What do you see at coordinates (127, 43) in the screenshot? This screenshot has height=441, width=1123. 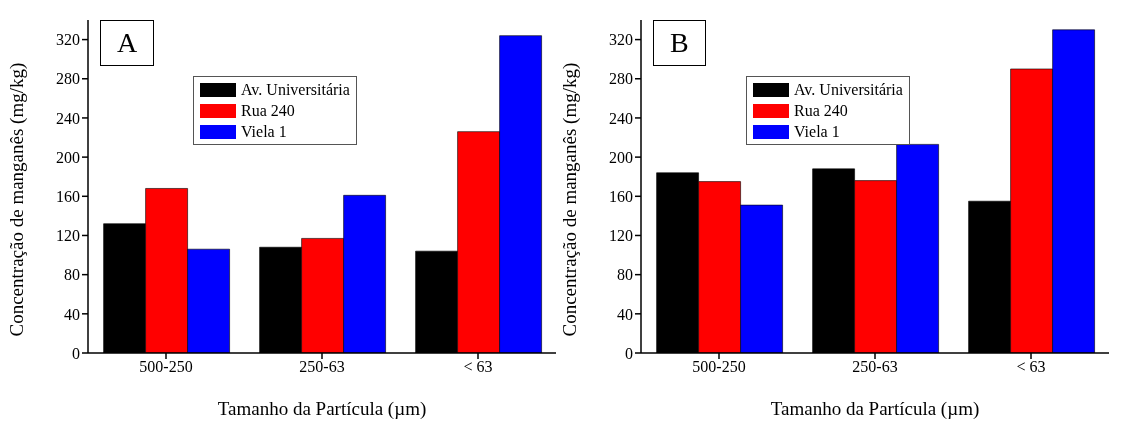 I see `annotation: A` at bounding box center [127, 43].